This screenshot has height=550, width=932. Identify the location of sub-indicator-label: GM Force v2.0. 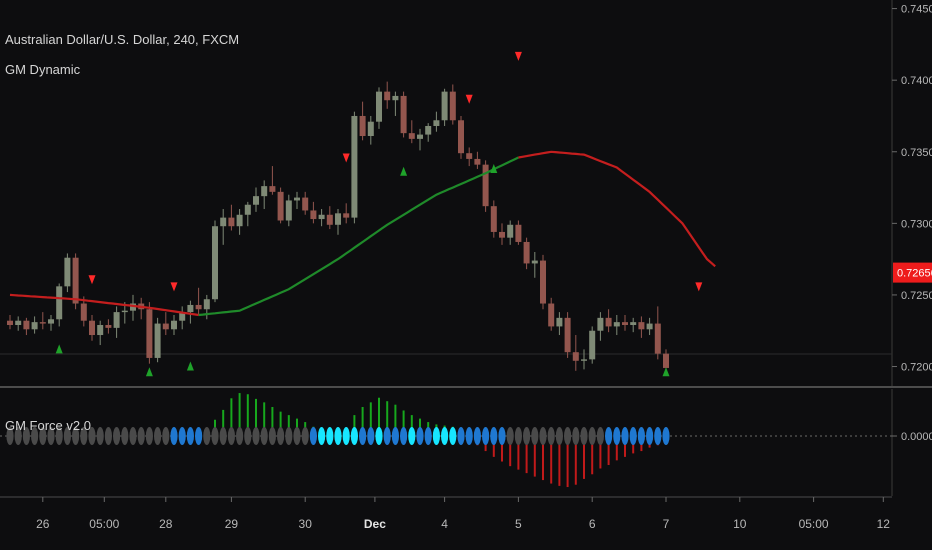
(48, 425).